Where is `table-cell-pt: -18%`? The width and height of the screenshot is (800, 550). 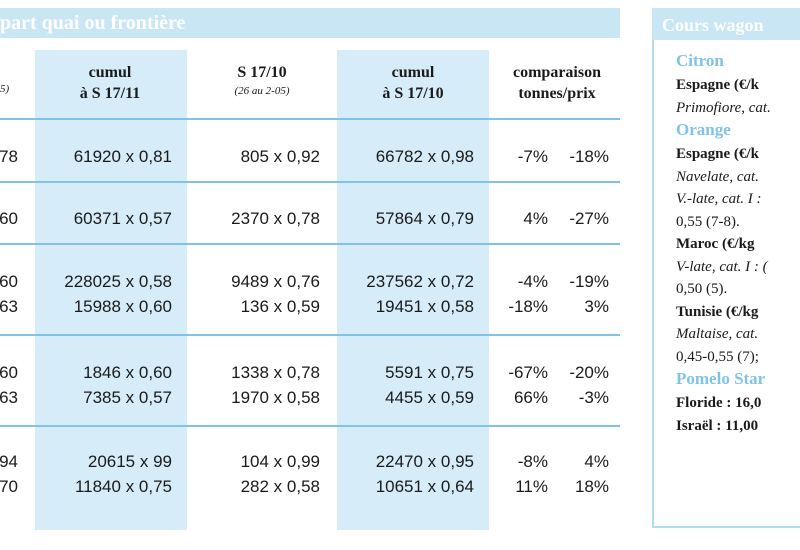
table-cell-pt: -18% is located at coordinates (528, 306).